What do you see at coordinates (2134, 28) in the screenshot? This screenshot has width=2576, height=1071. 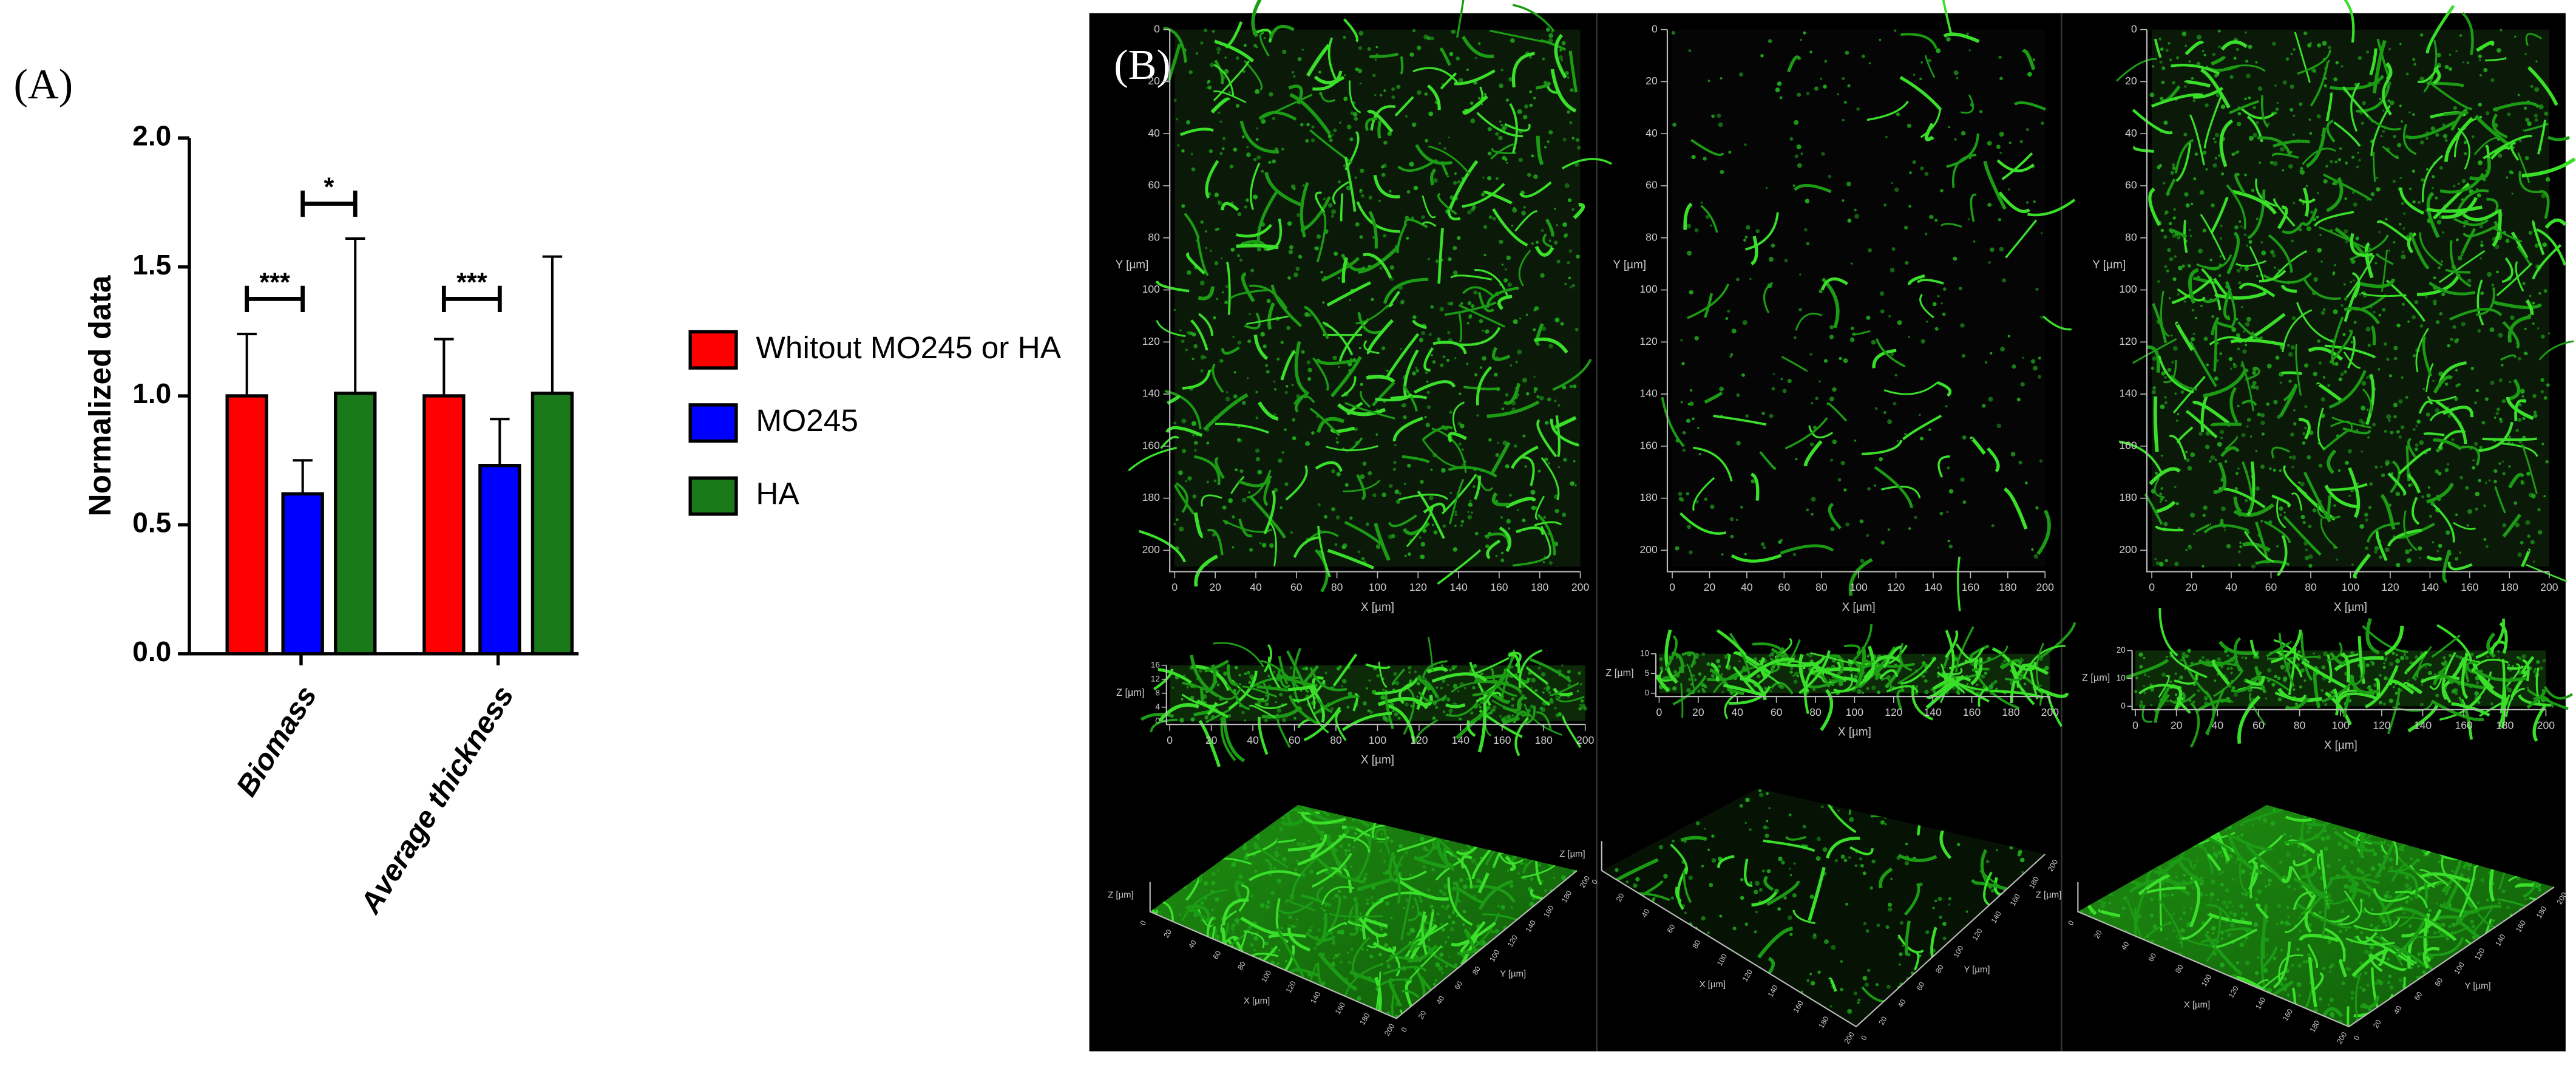 I see `y-tick-label: 0` at bounding box center [2134, 28].